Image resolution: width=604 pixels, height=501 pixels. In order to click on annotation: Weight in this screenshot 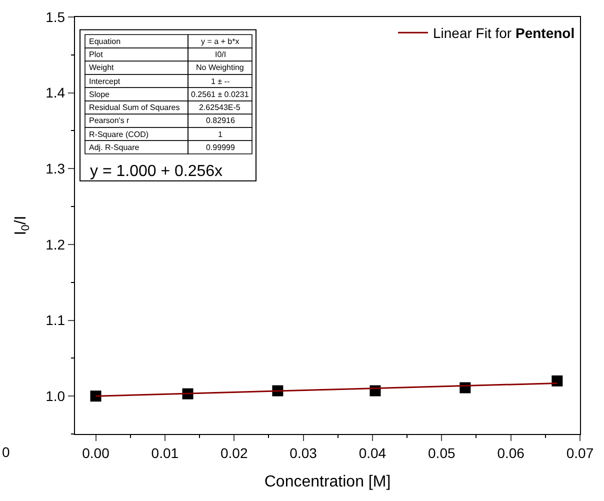, I will do `click(102, 67)`.